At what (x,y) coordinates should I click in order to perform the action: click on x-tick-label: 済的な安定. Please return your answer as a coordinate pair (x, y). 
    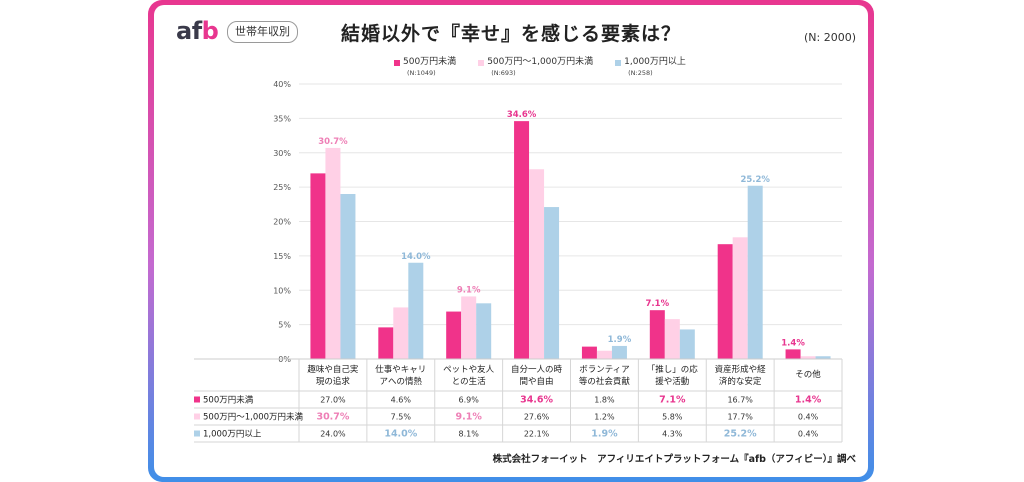
    Looking at the image, I should click on (740, 381).